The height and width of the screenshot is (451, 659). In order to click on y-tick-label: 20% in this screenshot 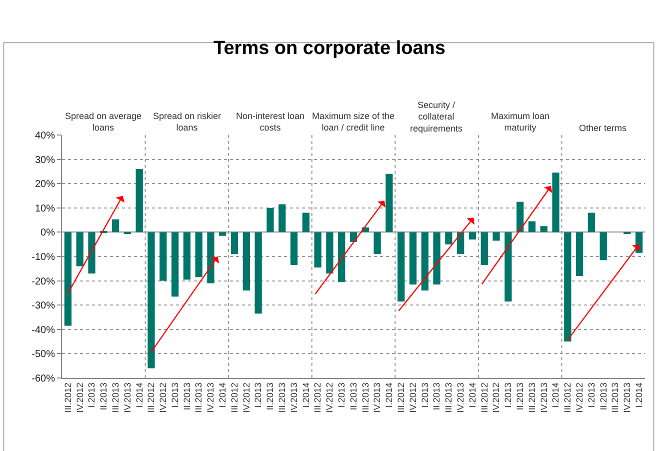, I will do `click(45, 184)`.